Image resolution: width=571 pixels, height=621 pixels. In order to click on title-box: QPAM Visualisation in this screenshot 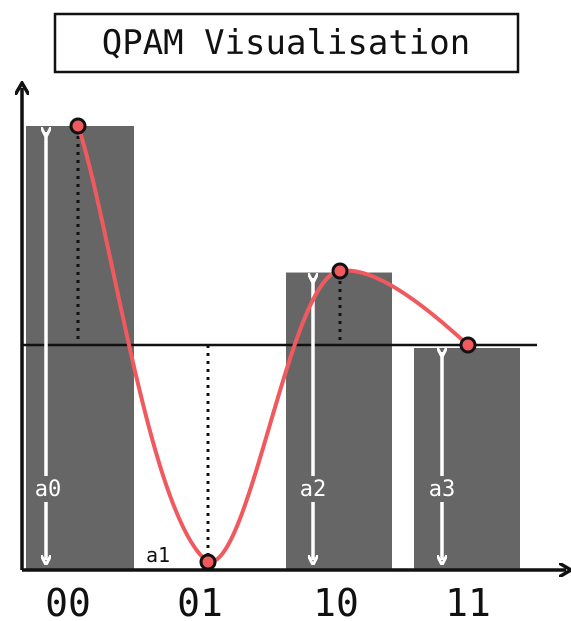, I will do `click(286, 43)`.